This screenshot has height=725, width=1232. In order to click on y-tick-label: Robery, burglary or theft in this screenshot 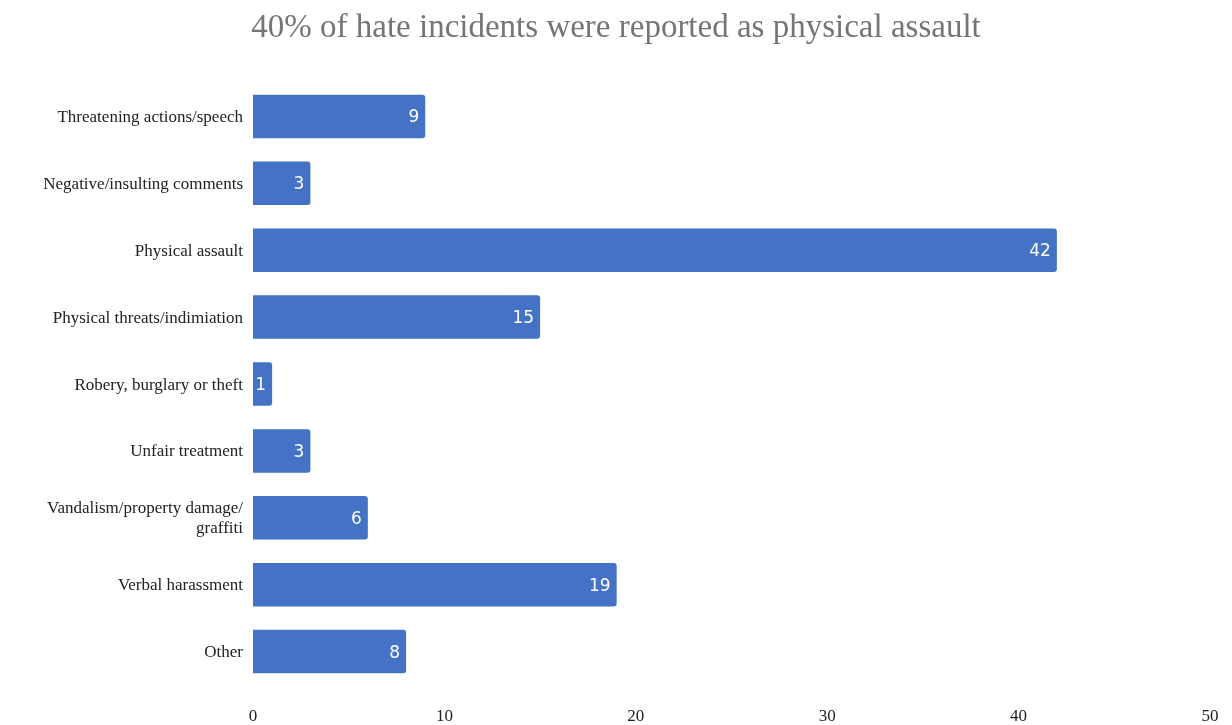, I will do `click(159, 384)`.